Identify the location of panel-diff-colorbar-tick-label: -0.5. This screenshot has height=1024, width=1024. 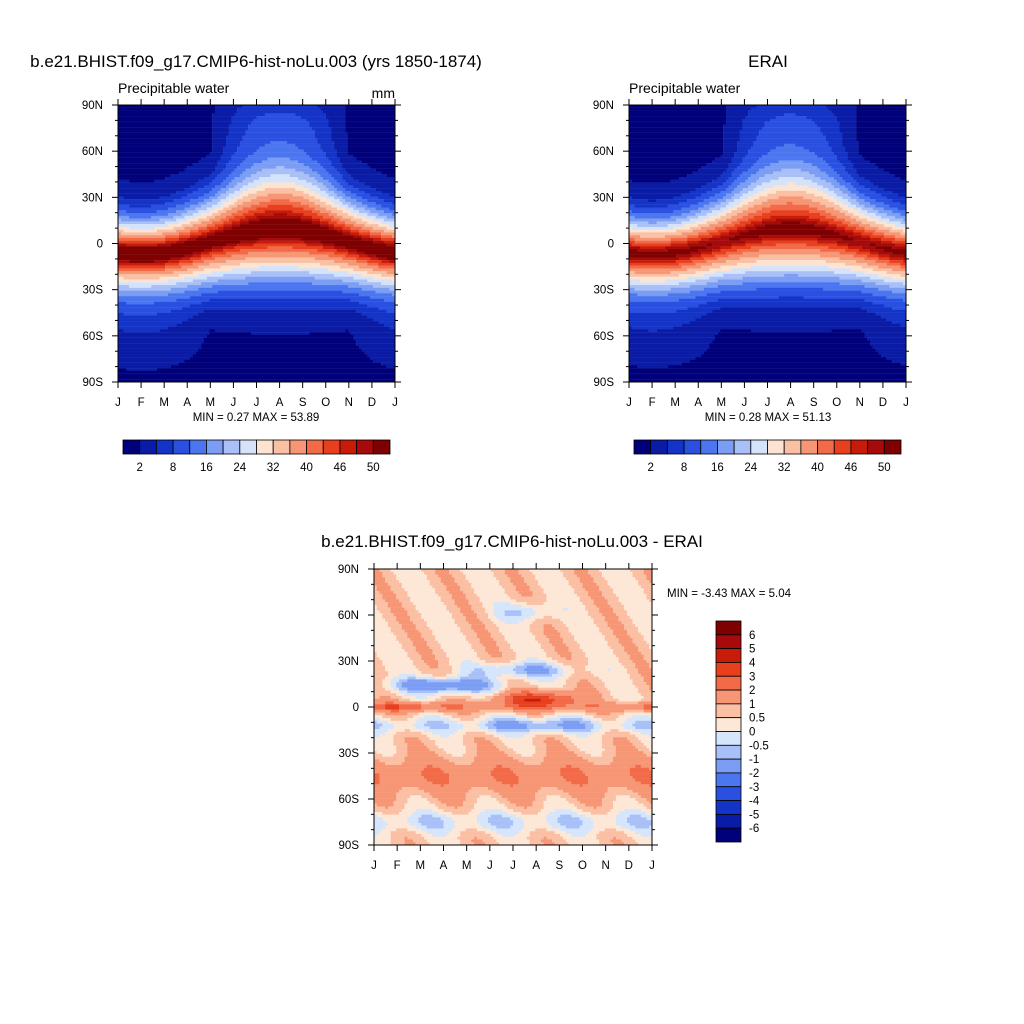
(759, 746).